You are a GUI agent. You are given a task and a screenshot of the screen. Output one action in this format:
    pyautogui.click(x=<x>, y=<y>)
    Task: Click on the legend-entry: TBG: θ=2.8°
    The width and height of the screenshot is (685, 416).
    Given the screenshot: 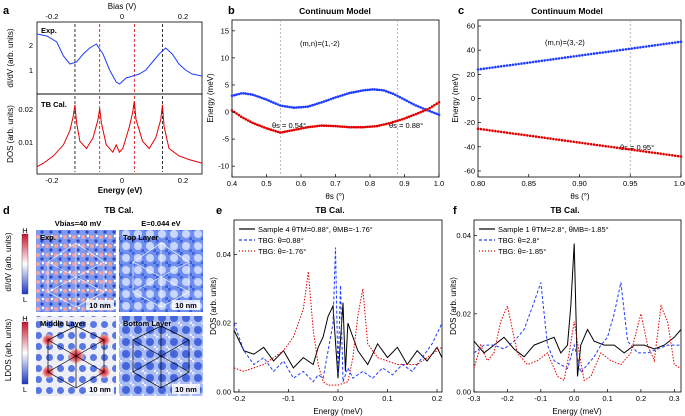 What is the action you would take?
    pyautogui.click(x=519, y=240)
    